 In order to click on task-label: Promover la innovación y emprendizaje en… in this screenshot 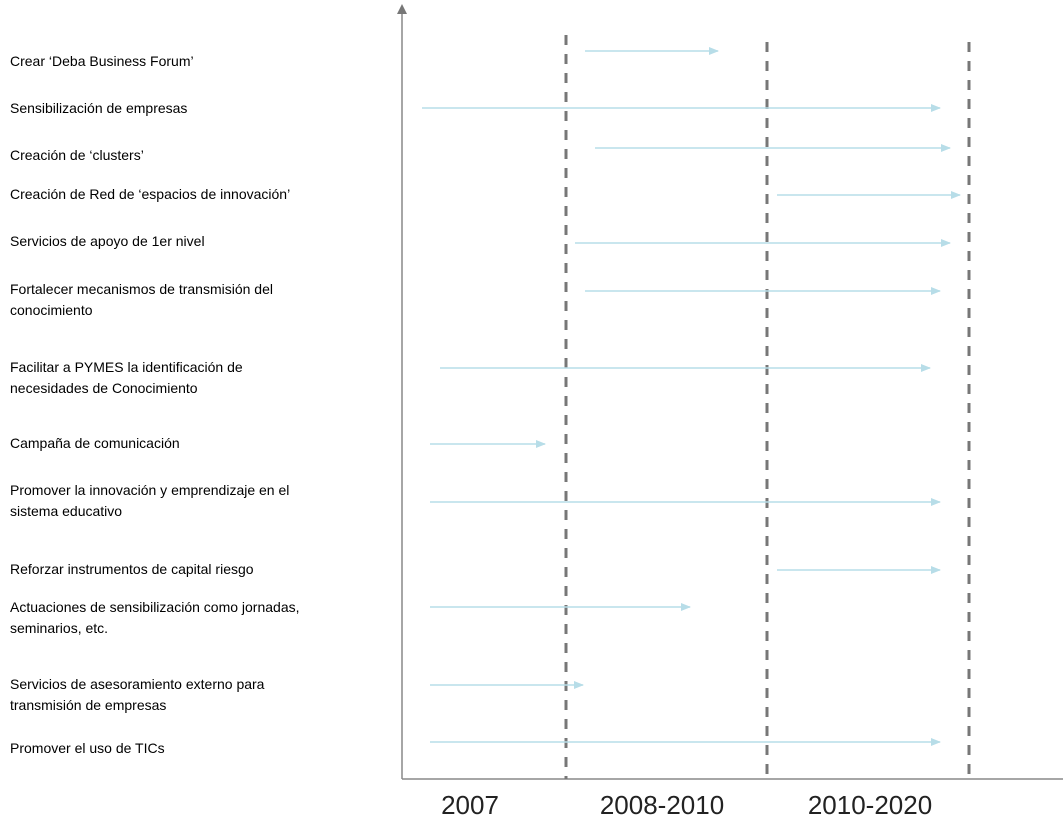, I will do `click(149, 490)`.